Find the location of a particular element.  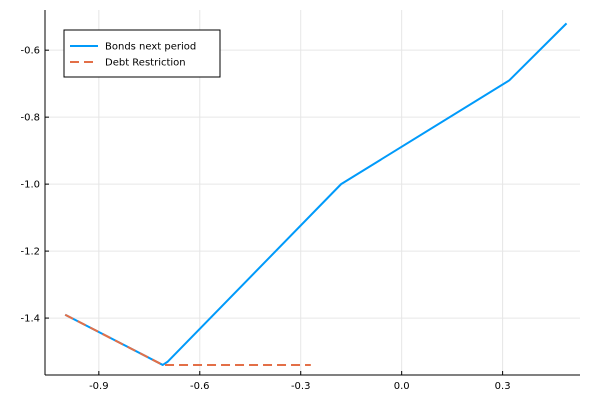

y-tick-label: -1.4 is located at coordinates (30, 319).